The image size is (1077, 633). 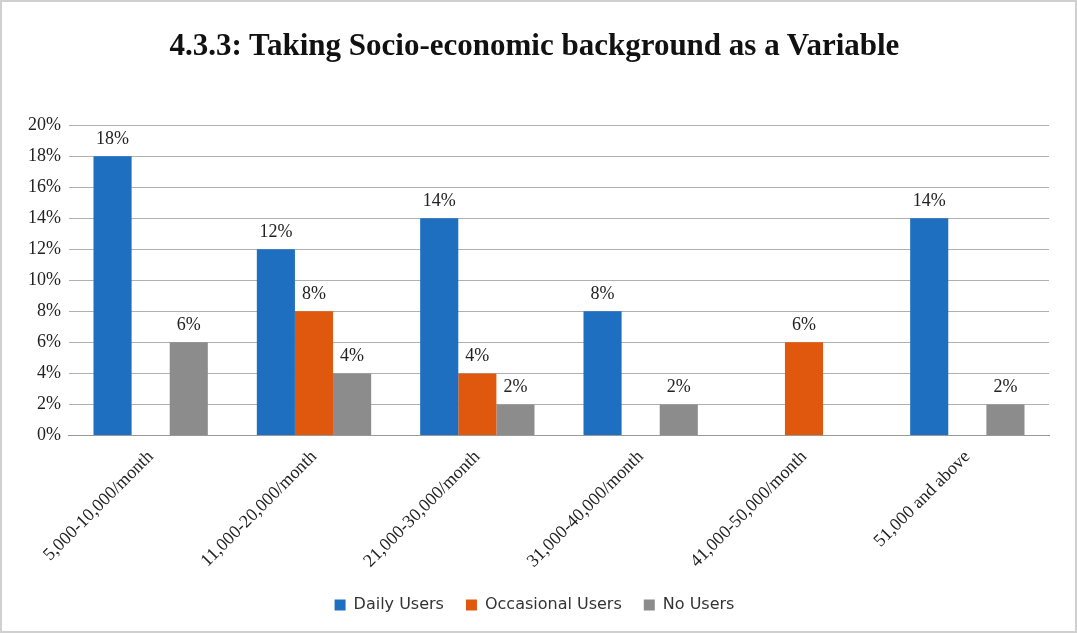 What do you see at coordinates (48, 434) in the screenshot?
I see `y-tick-label: 0%` at bounding box center [48, 434].